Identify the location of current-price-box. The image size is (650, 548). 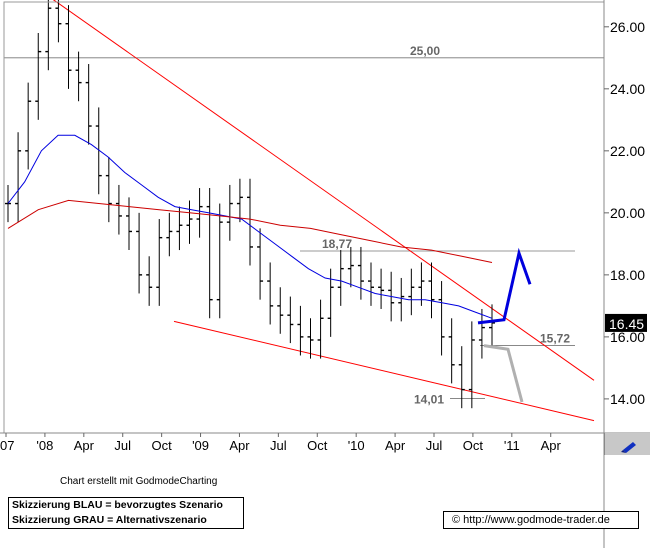
(626, 322).